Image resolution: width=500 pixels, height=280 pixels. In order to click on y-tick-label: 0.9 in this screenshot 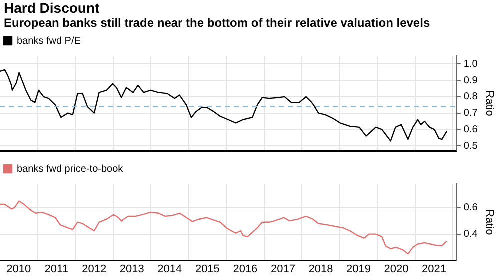, I will do `click(471, 80)`.